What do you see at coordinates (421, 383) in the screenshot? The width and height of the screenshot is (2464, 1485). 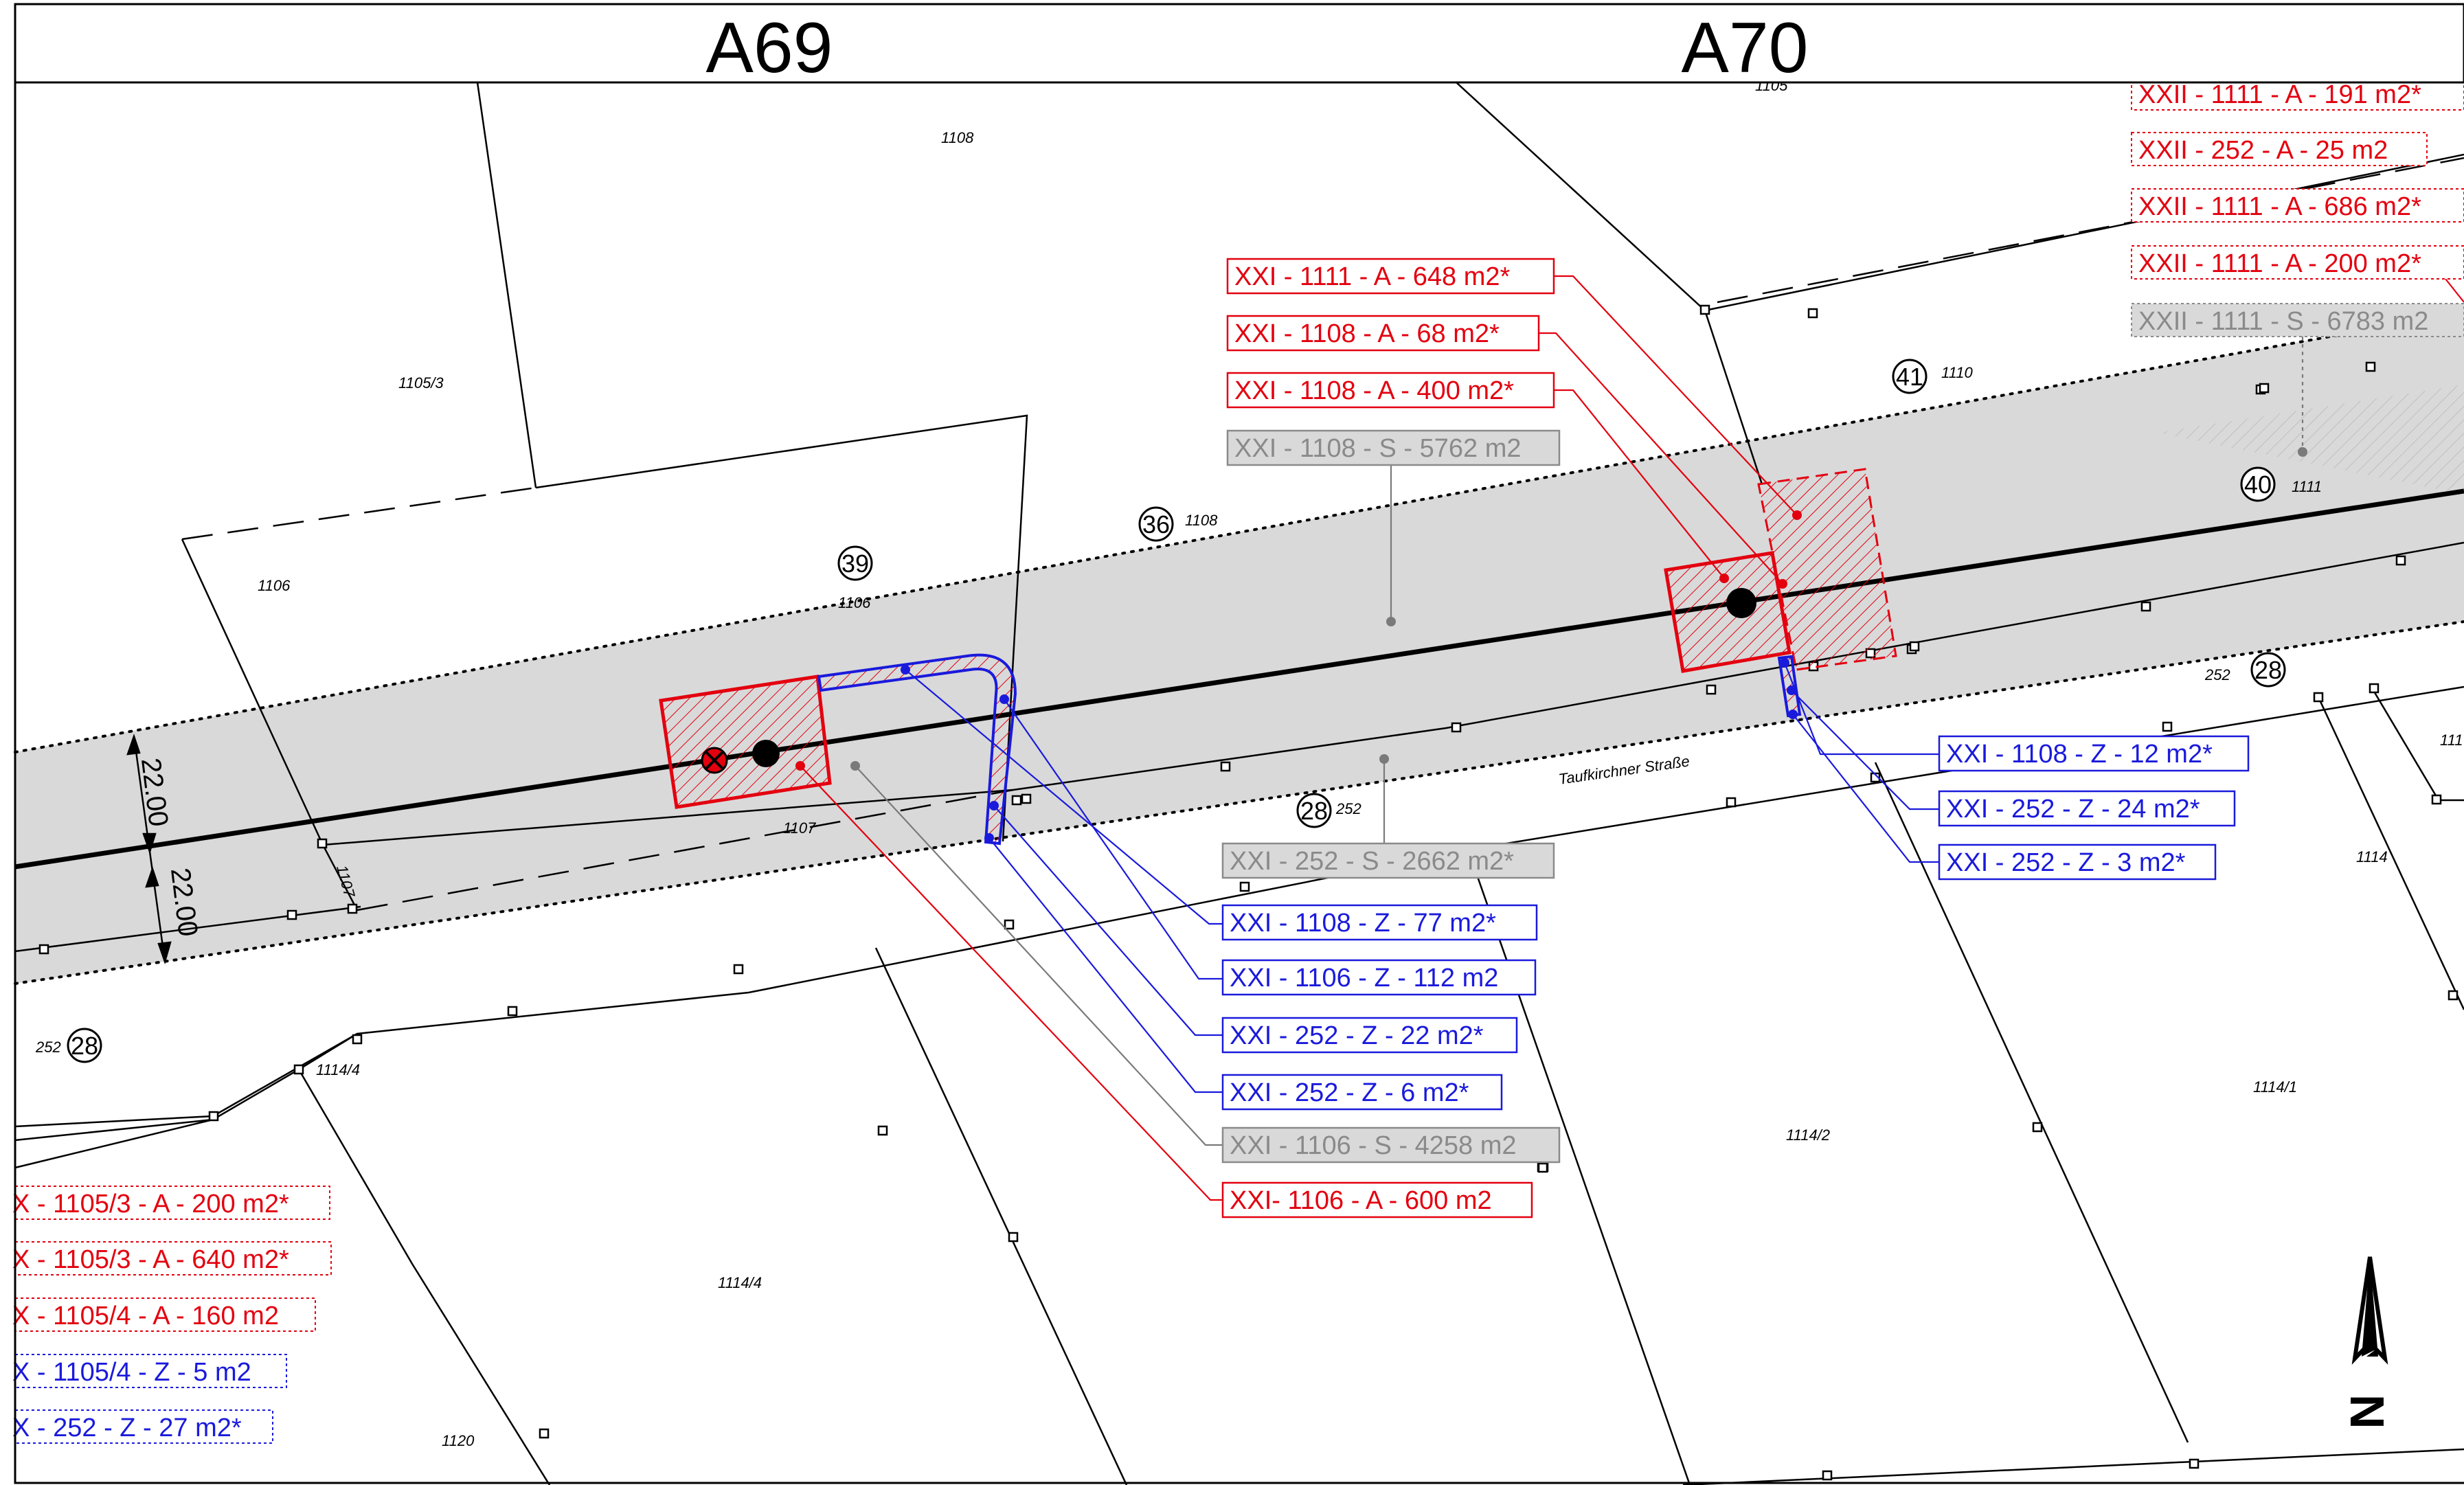 I see `parcel-number: 1105/3` at bounding box center [421, 383].